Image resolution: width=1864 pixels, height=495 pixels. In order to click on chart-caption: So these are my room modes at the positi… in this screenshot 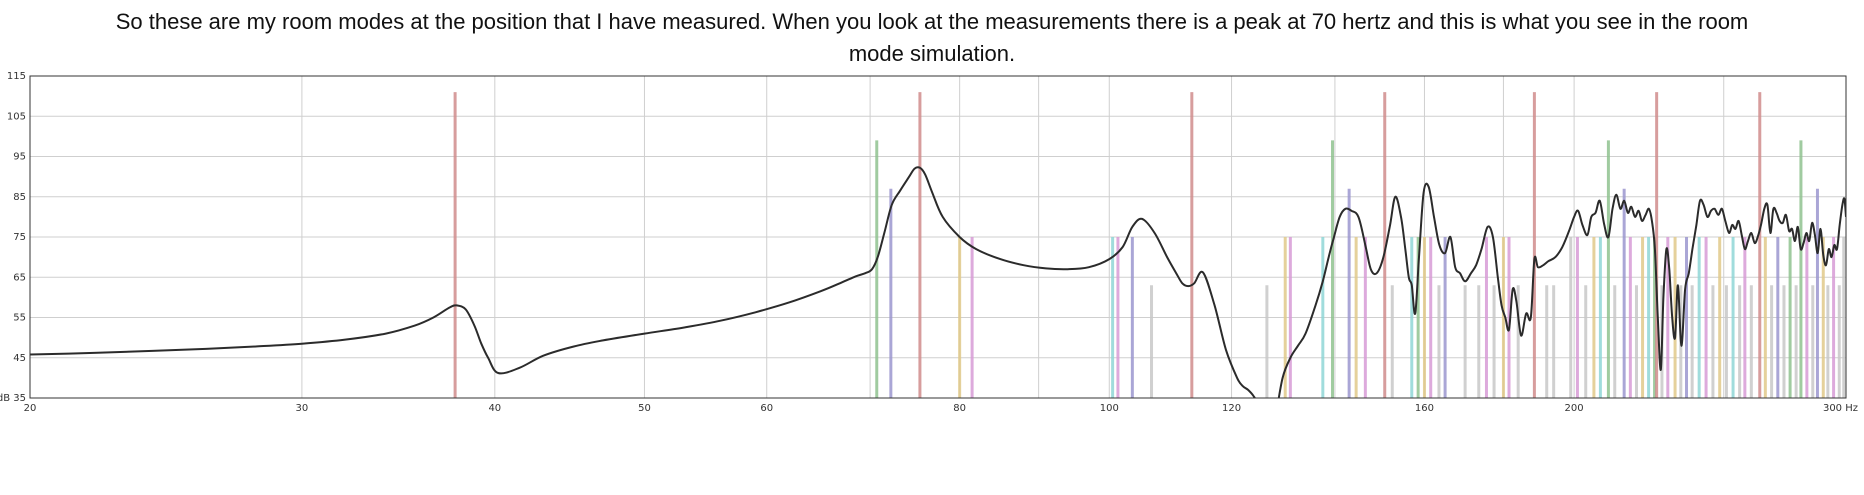, I will do `click(932, 38)`.